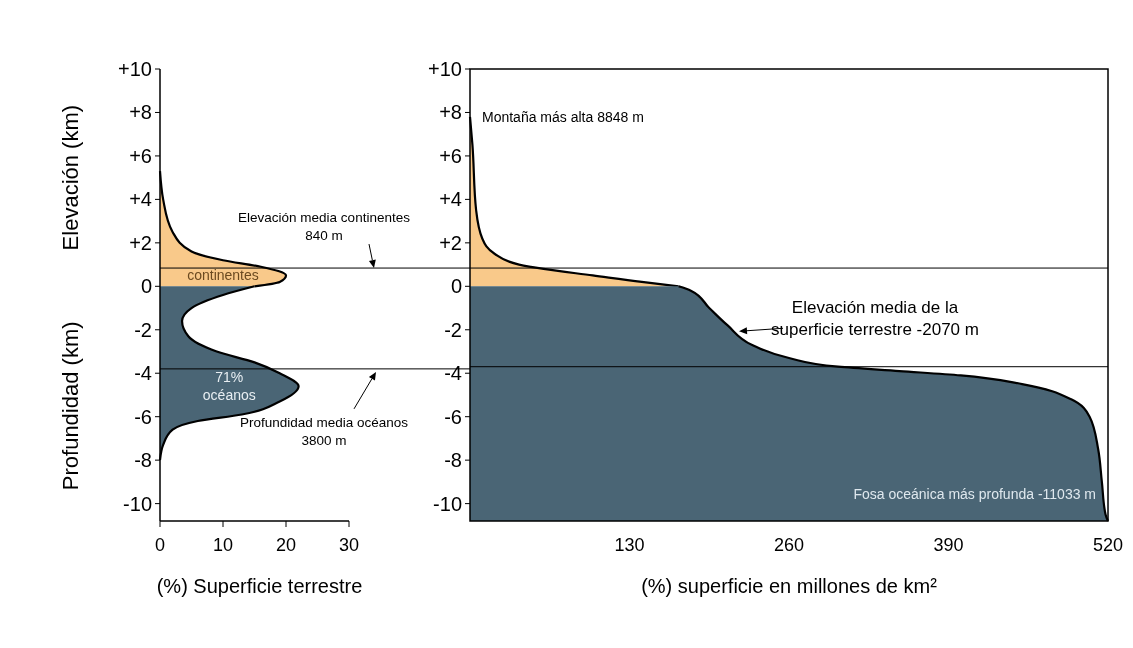  Describe the element at coordinates (875, 319) in the screenshot. I see `annotation: Elevación media de la superficie terrestre -2070 m` at that location.